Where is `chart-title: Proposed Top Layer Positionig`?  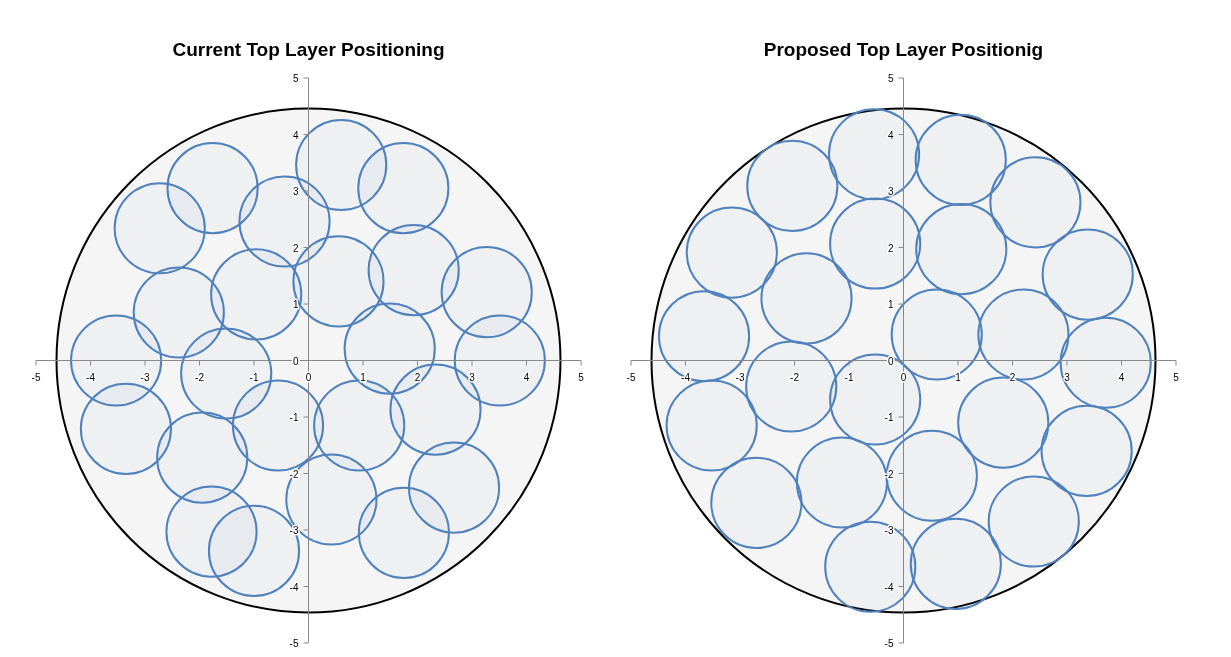
chart-title: Proposed Top Layer Positionig is located at coordinates (903, 49).